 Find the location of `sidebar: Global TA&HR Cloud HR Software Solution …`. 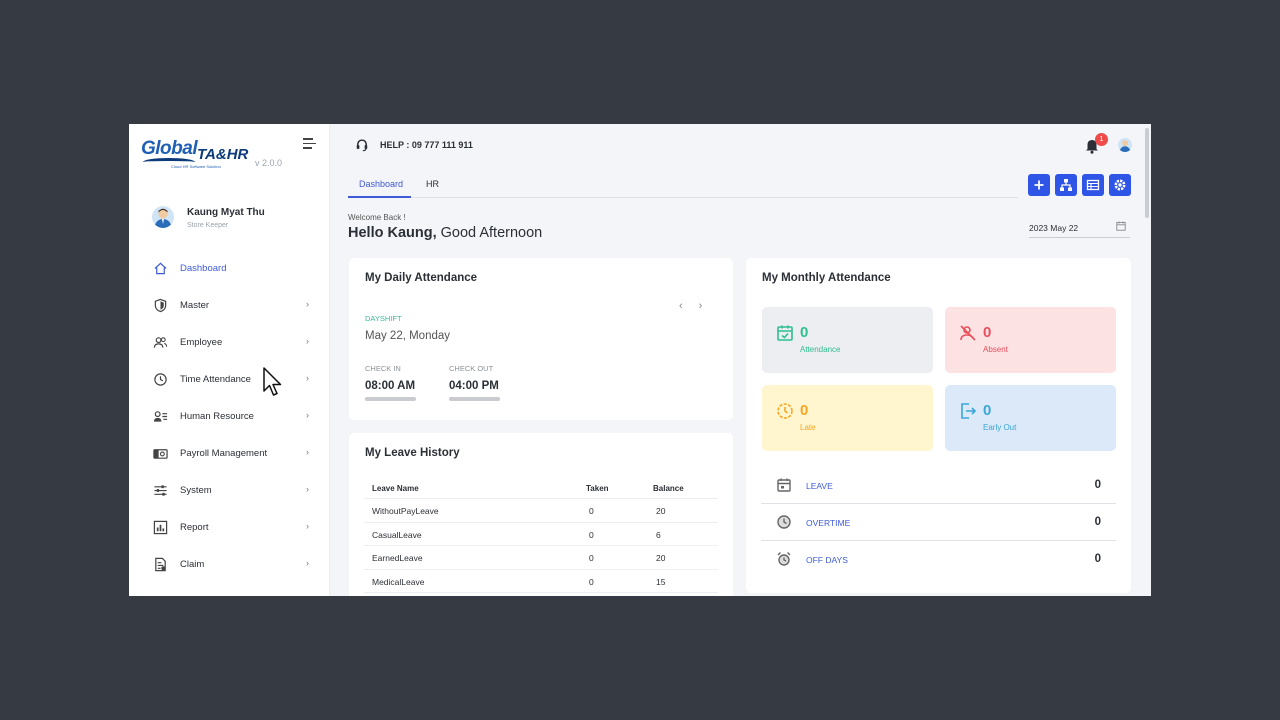

sidebar: Global TA&HR Cloud HR Software Solution … is located at coordinates (229, 360).